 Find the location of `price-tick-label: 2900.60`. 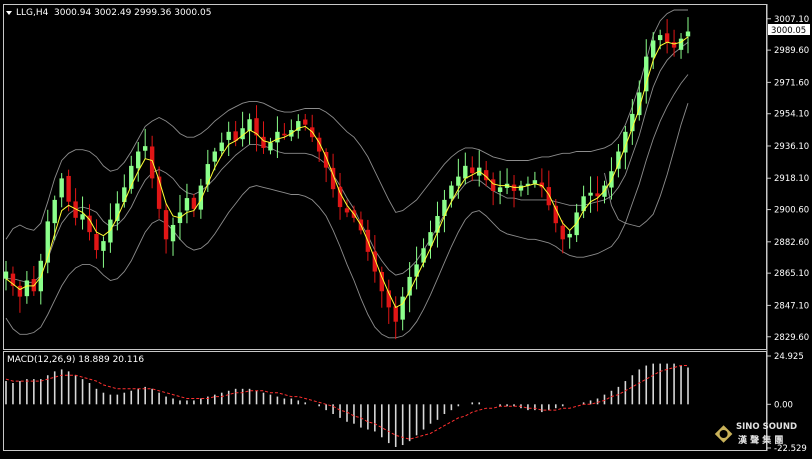

price-tick-label: 2900.60 is located at coordinates (791, 211).